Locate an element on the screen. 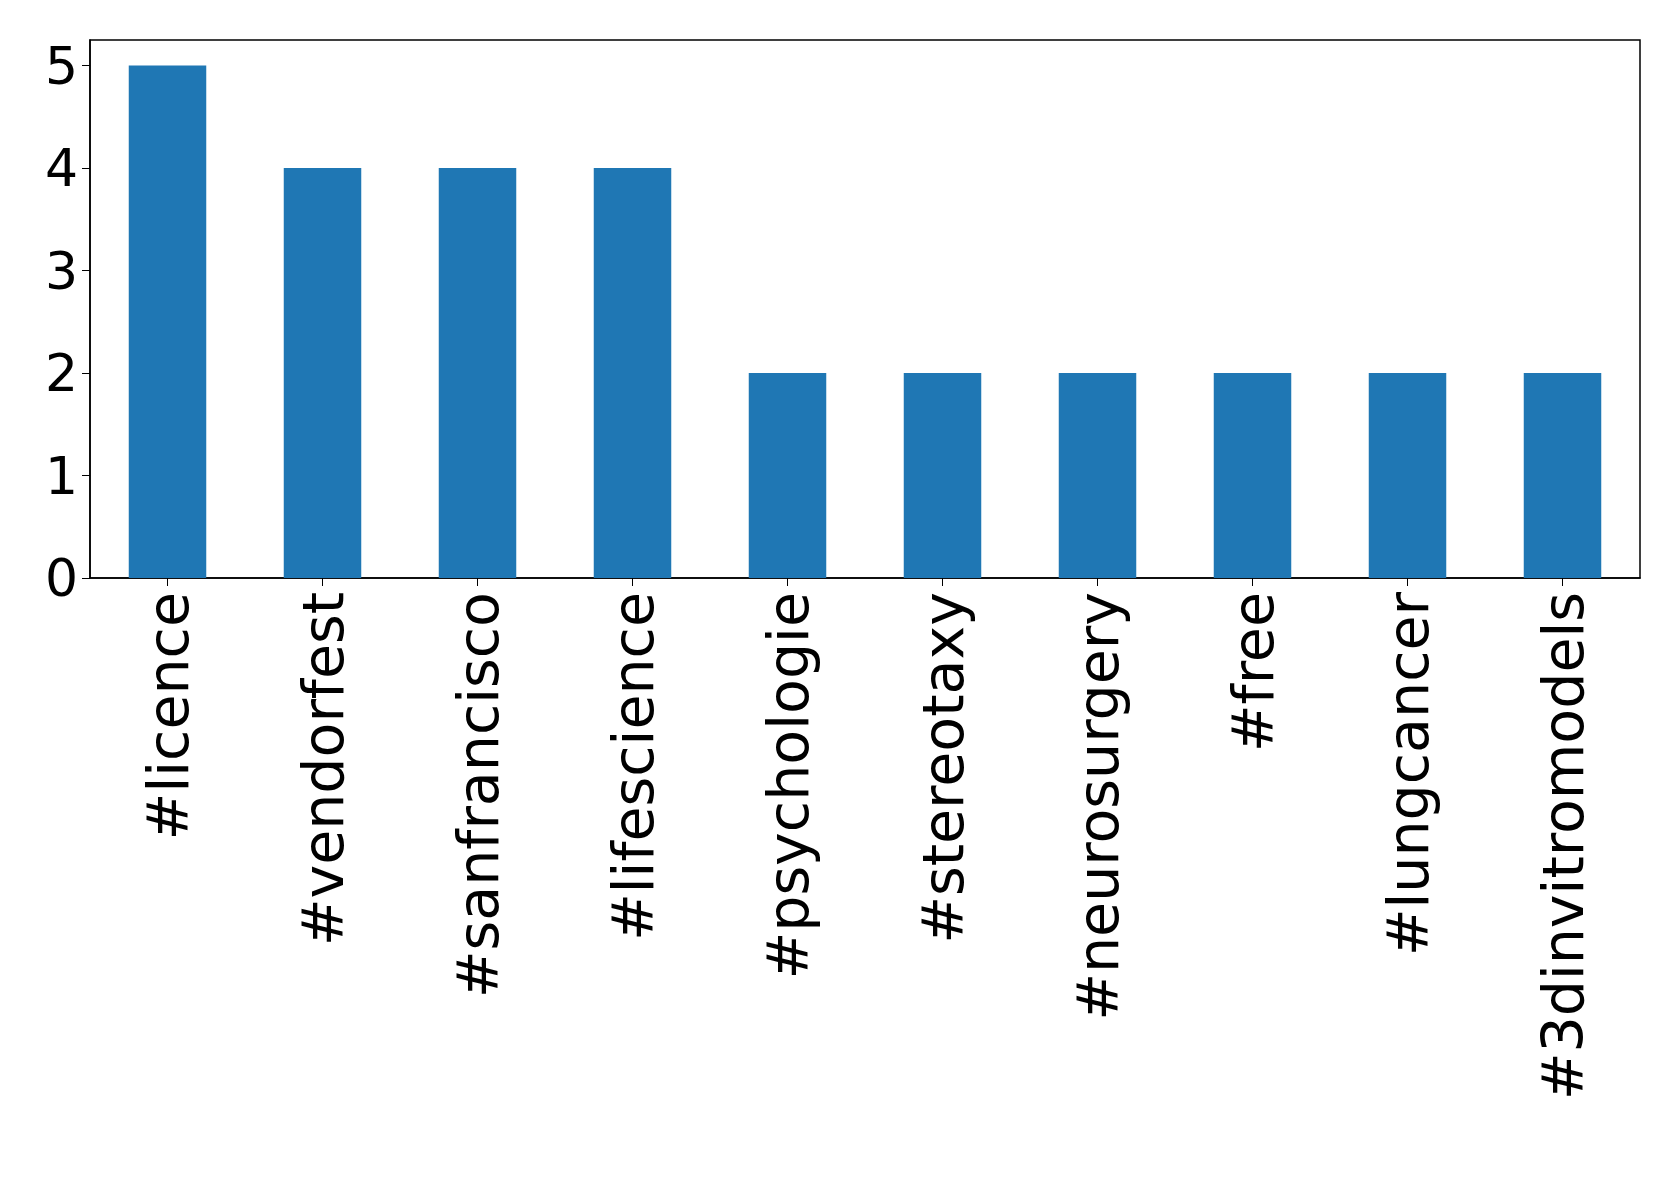 The height and width of the screenshot is (1185, 1679). x-tick-label: #licence is located at coordinates (167, 716).